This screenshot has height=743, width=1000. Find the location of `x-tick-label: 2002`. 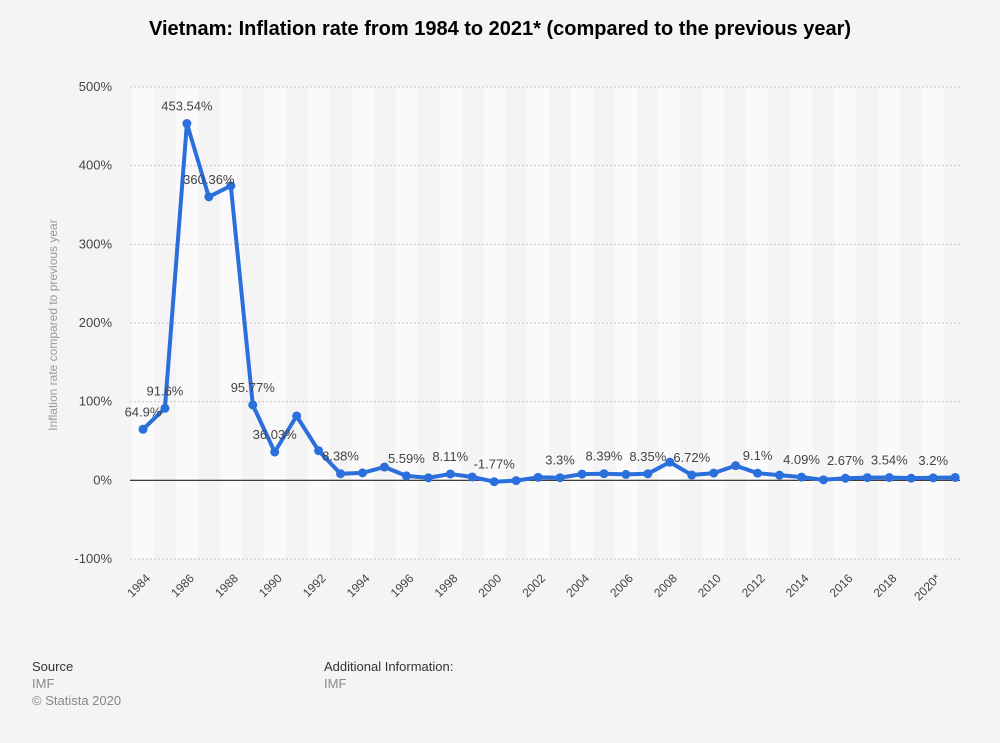

x-tick-label: 2002 is located at coordinates (533, 585).